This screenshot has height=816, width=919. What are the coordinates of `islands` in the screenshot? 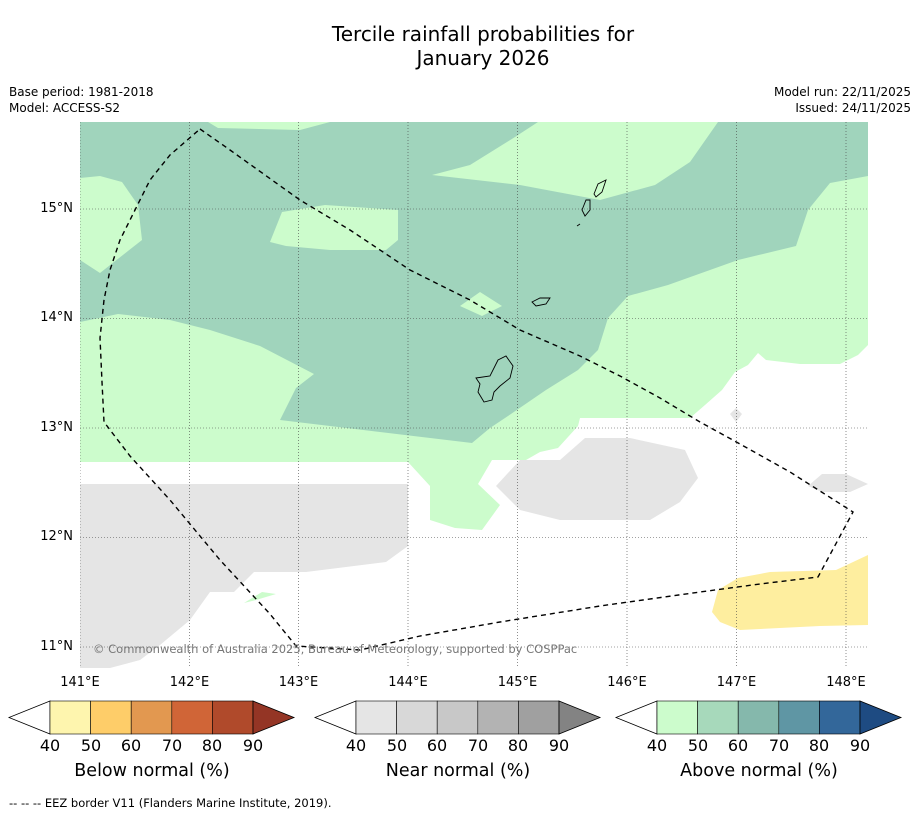 It's located at (541, 291).